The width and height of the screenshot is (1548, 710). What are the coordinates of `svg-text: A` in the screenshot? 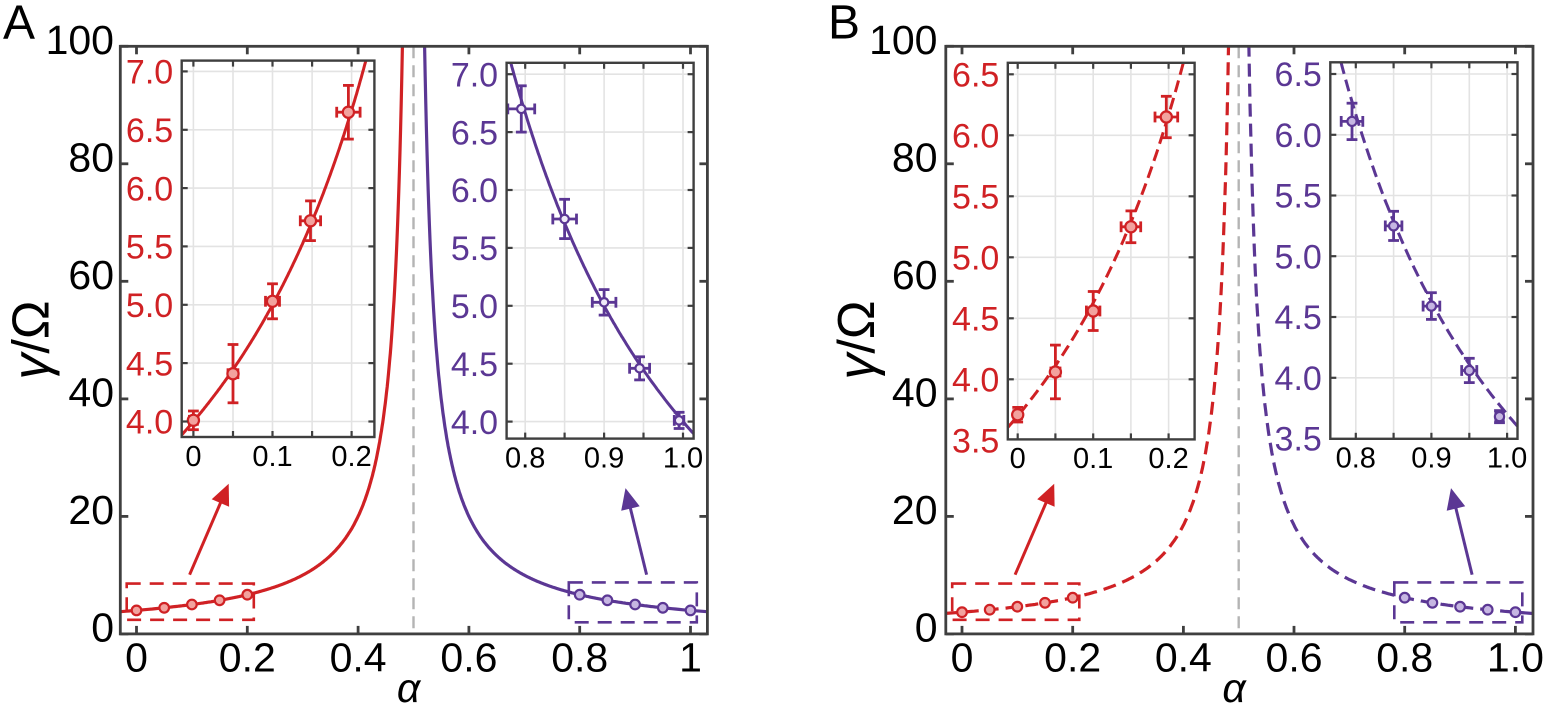 It's located at (19, 25).